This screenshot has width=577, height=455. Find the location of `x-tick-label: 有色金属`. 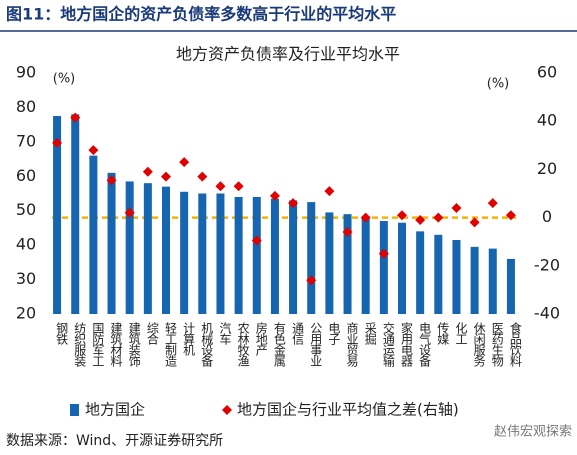

x-tick-label: 有色金属 is located at coordinates (279, 345).